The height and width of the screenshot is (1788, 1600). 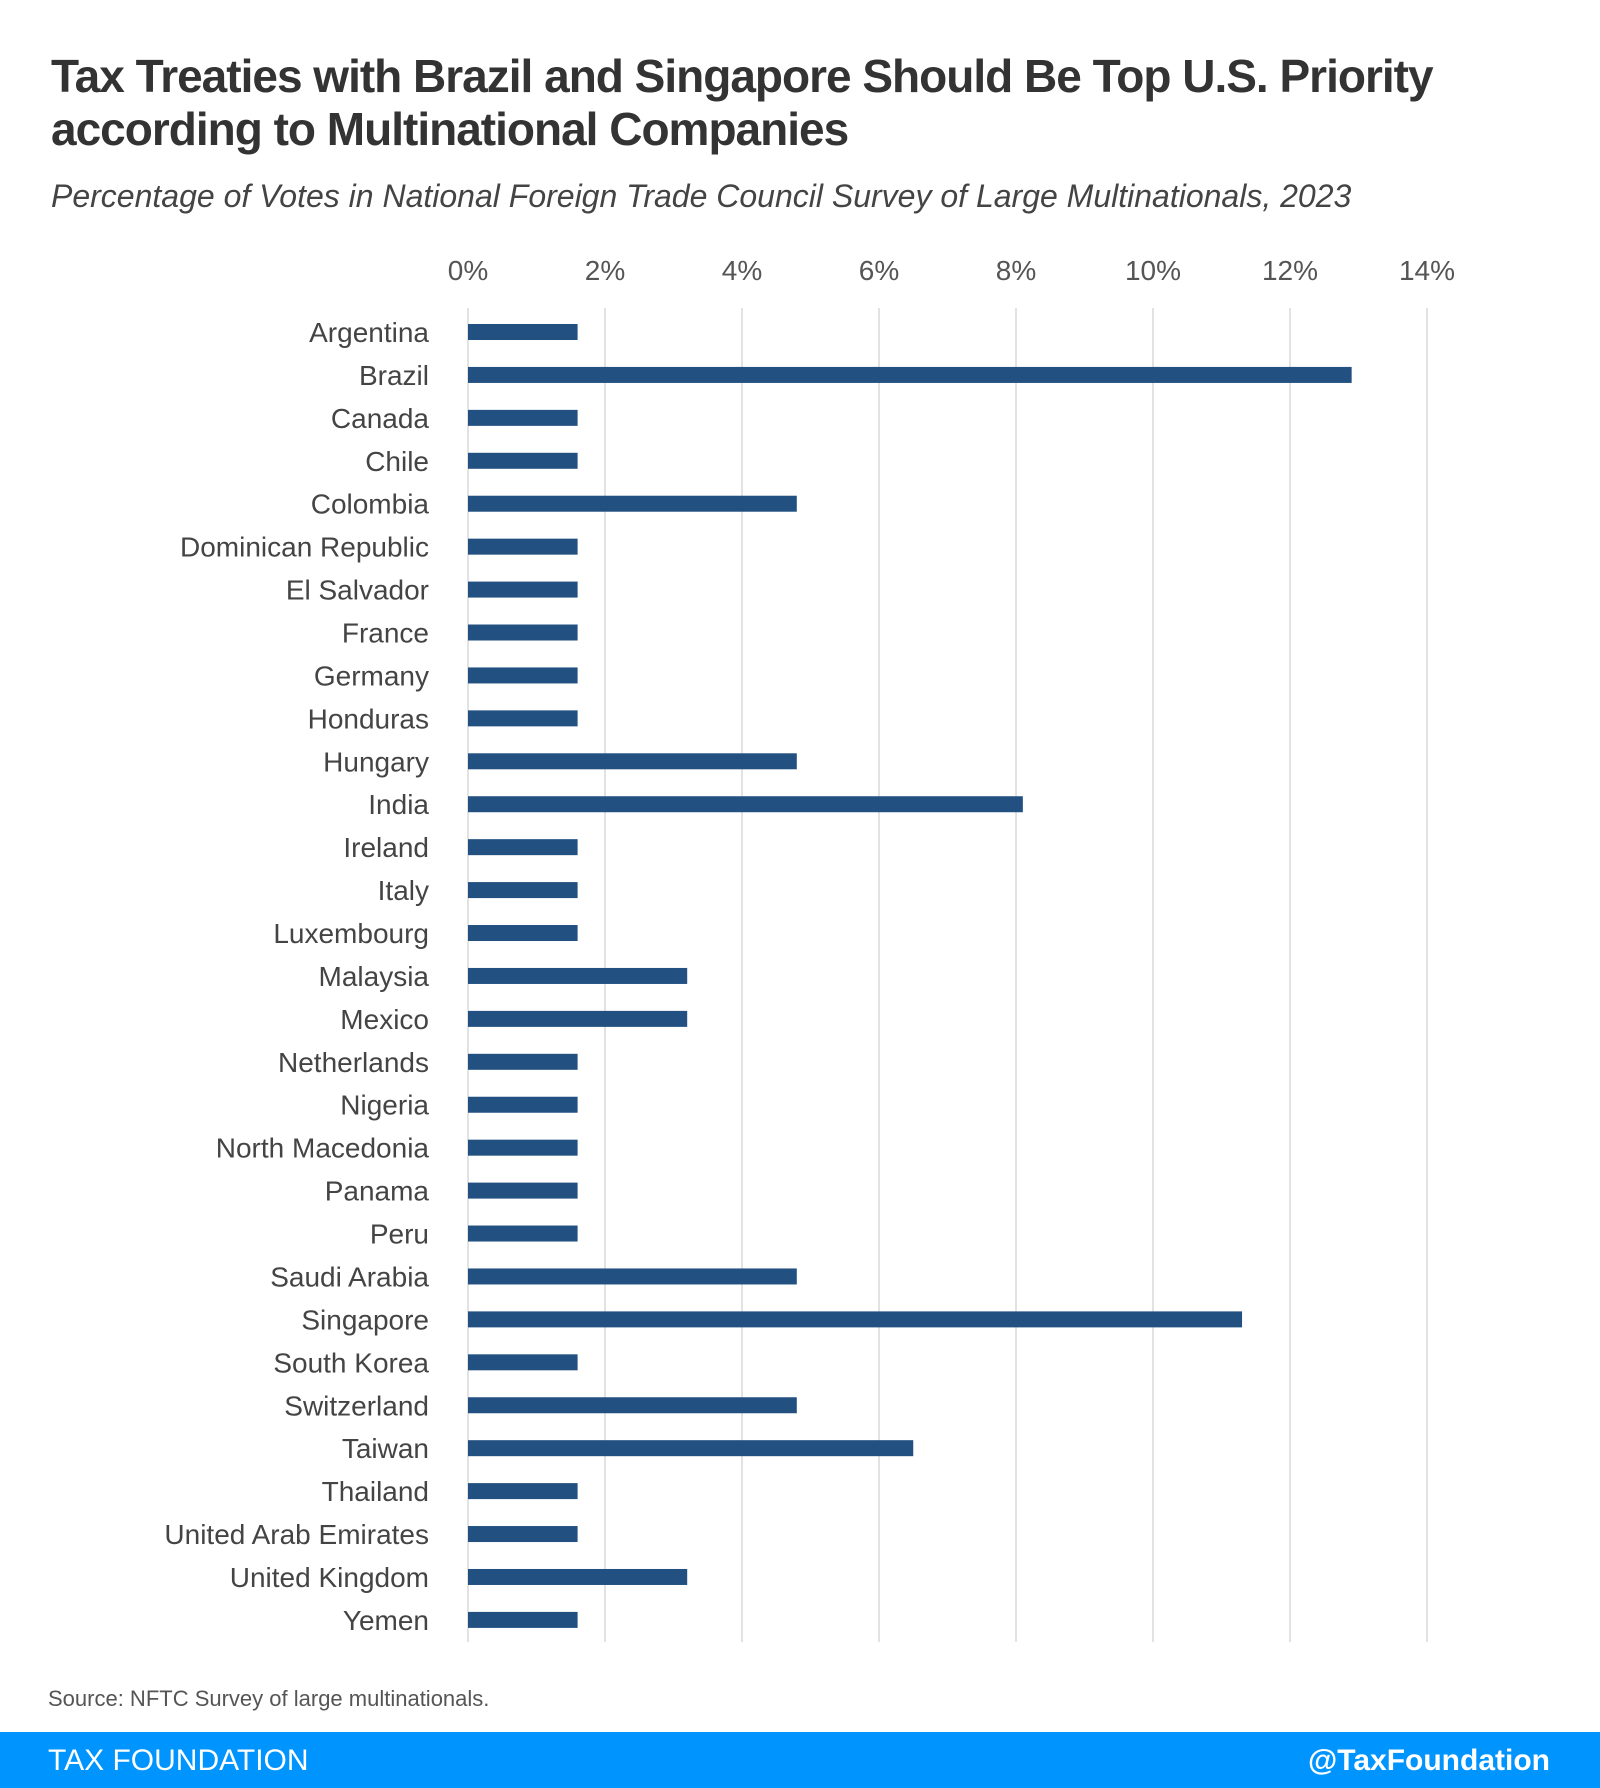 What do you see at coordinates (578, 1576) in the screenshot?
I see `bar-united-kingdom` at bounding box center [578, 1576].